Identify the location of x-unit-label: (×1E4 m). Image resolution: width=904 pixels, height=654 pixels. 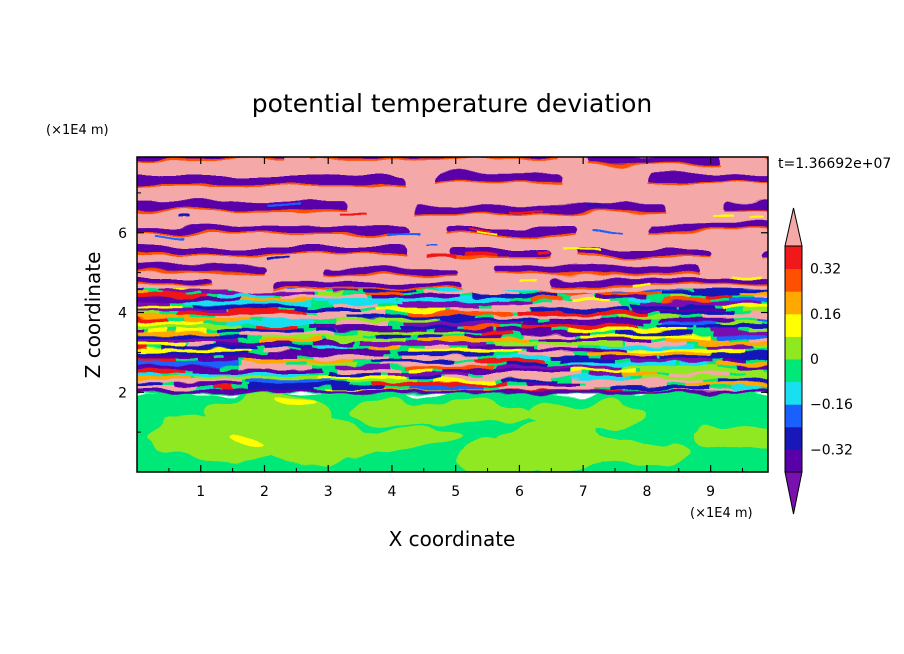
(721, 513).